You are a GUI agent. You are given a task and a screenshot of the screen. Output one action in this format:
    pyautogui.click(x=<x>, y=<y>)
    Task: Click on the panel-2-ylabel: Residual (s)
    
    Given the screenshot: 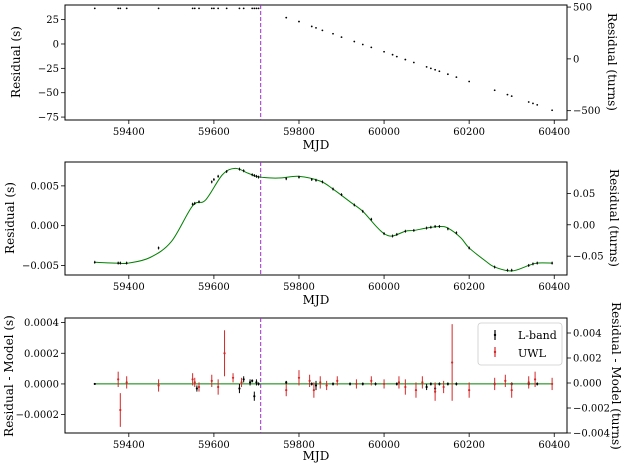 What is the action you would take?
    pyautogui.click(x=10, y=218)
    